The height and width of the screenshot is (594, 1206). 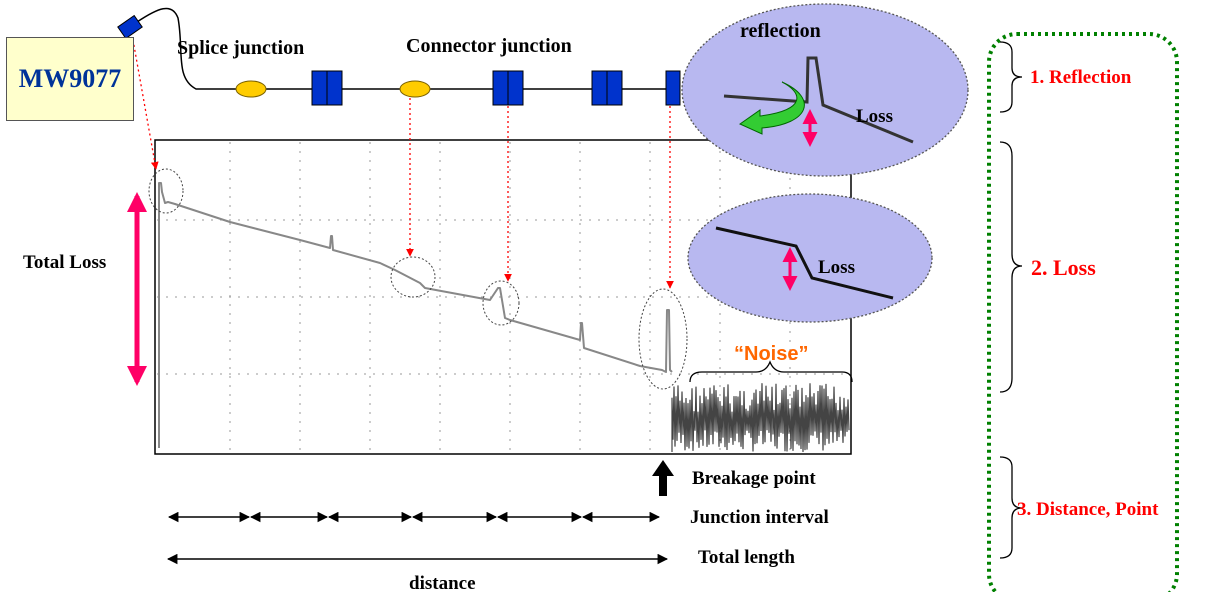 What do you see at coordinates (810, 258) in the screenshot?
I see `loss-callout-bubble` at bounding box center [810, 258].